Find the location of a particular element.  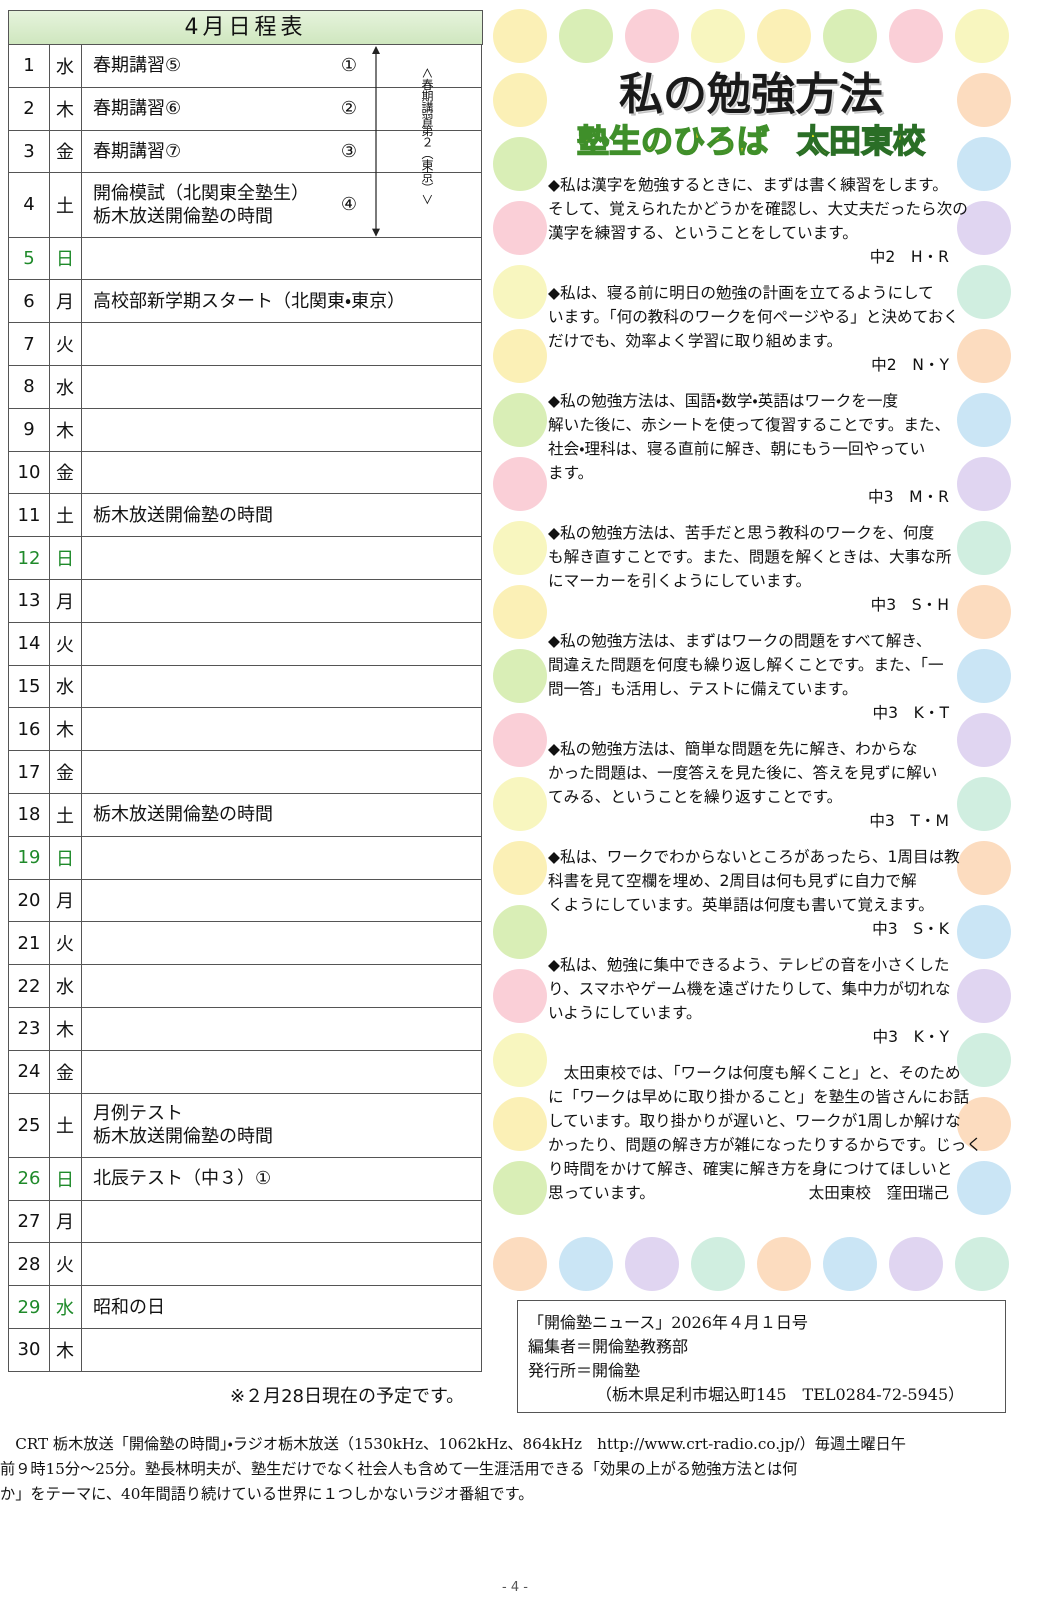

entry-line: てみる、ということを繰り返すことです。 is located at coordinates (695, 797).